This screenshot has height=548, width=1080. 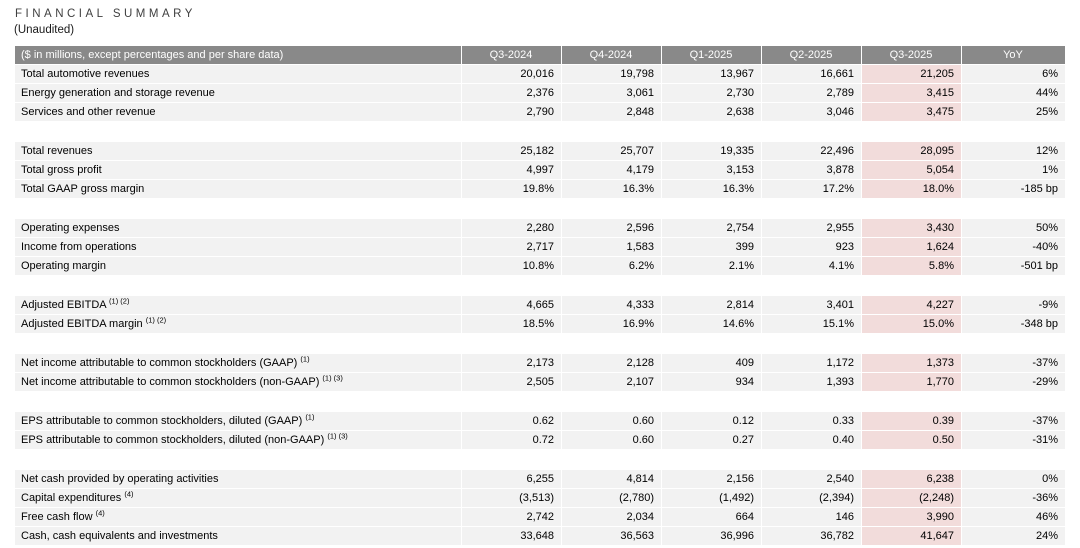 What do you see at coordinates (711, 93) in the screenshot?
I see `value-cell: 2,730` at bounding box center [711, 93].